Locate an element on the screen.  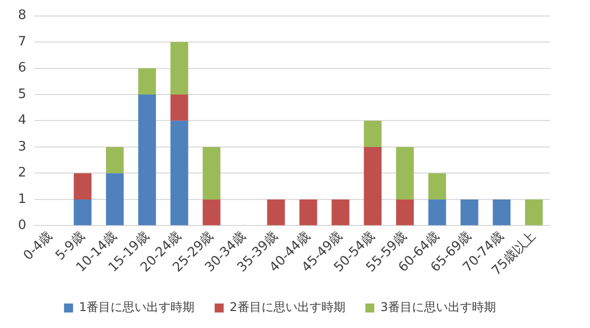
legend-label: 2番目に思い出す時期 is located at coordinates (288, 307).